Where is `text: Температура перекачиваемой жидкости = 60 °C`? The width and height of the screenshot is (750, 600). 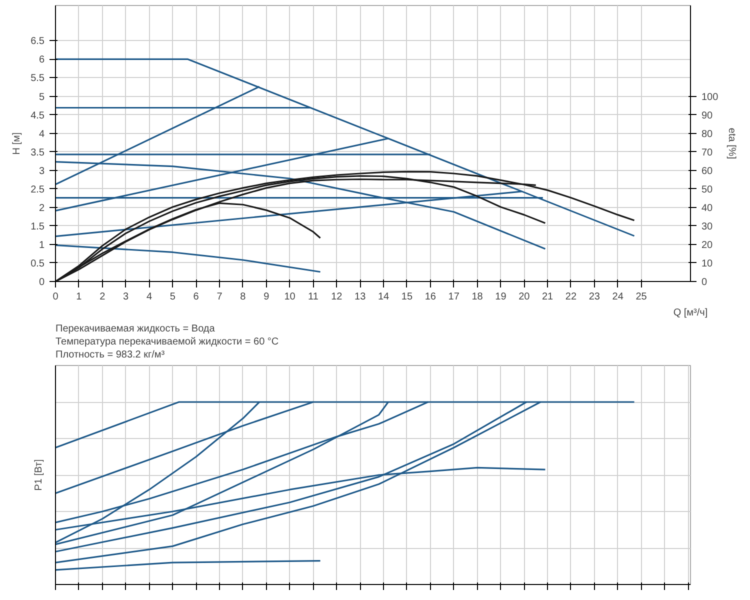 text: Температура перекачиваемой жидкости = 60 °C is located at coordinates (167, 342).